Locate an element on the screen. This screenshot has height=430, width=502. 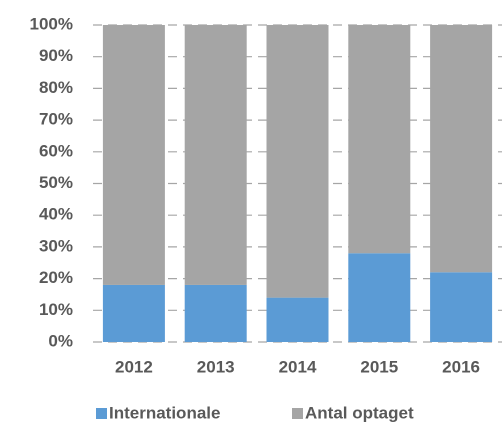
x-tick-label: 2016 is located at coordinates (461, 366).